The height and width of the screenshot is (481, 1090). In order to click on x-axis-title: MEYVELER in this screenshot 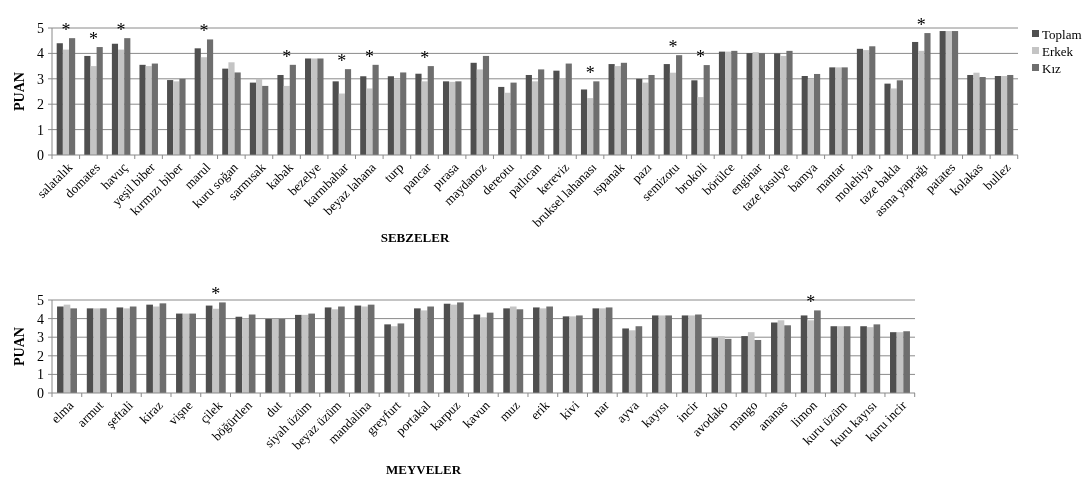, I will do `click(423, 469)`.